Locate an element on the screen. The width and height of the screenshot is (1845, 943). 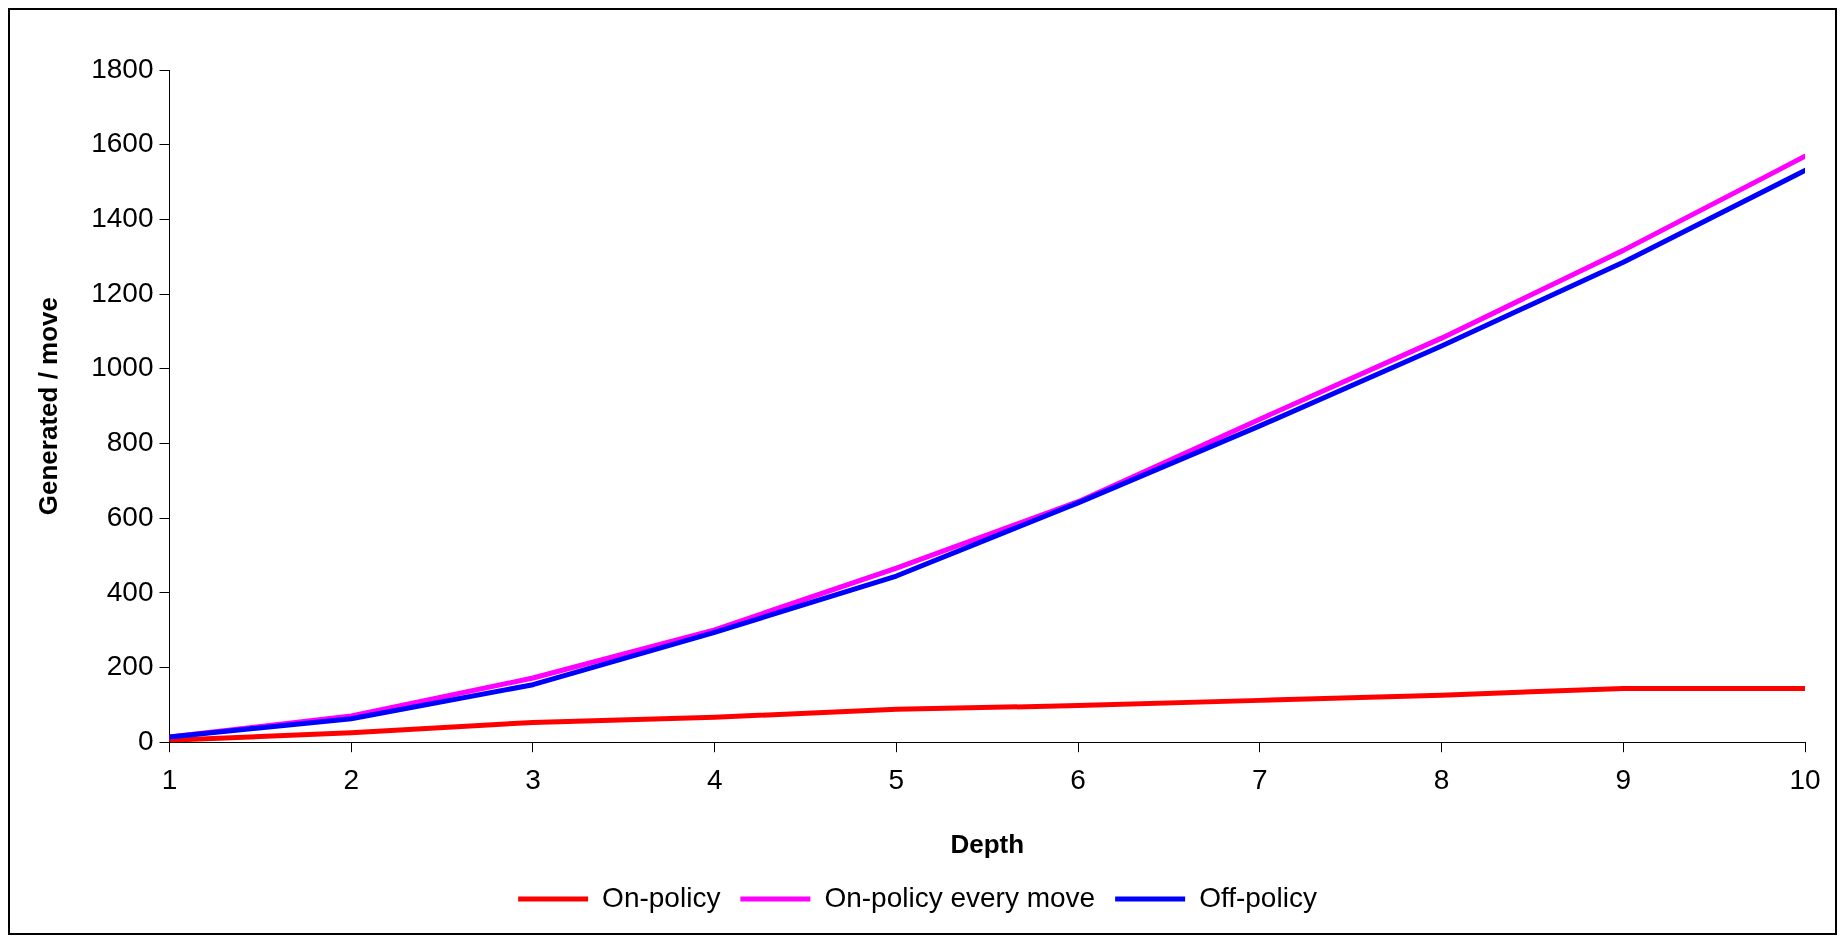
x-tick-label: 1 is located at coordinates (169, 779).